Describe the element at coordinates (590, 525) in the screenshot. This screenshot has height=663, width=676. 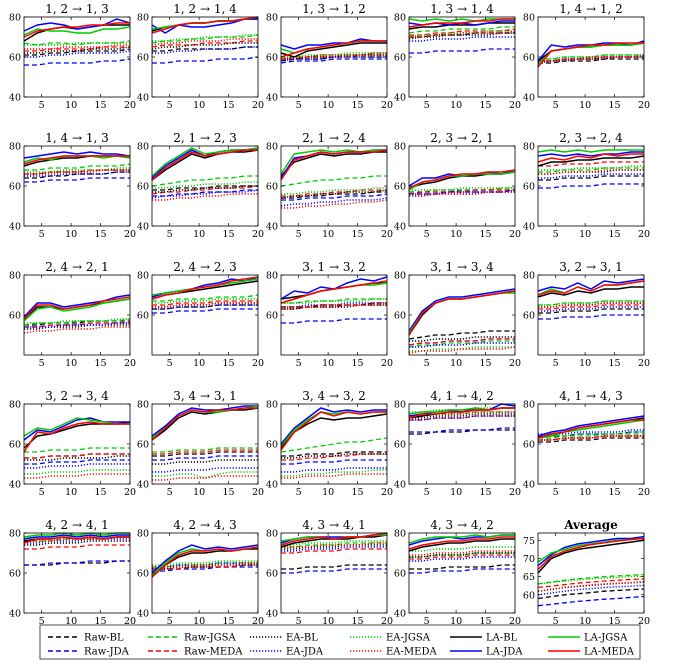
I see `subplot-title: Average` at that location.